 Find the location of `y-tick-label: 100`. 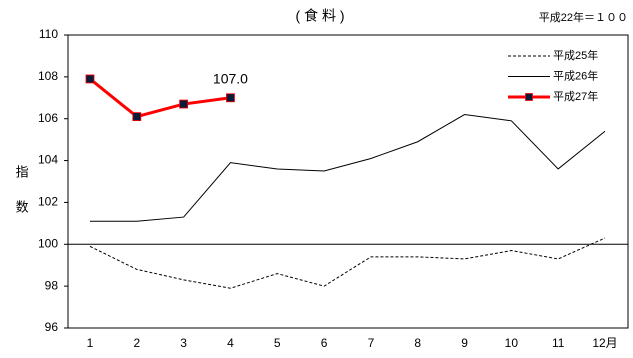

y-tick-label: 100 is located at coordinates (48, 243).